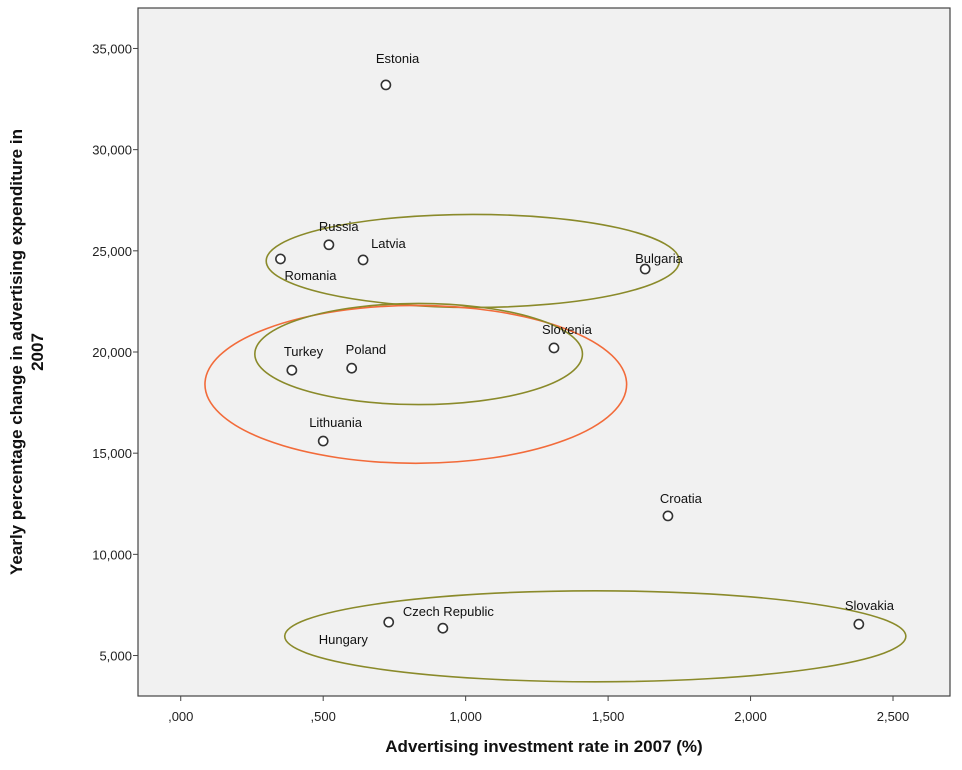  I want to click on point-czech-republic, so click(443, 628).